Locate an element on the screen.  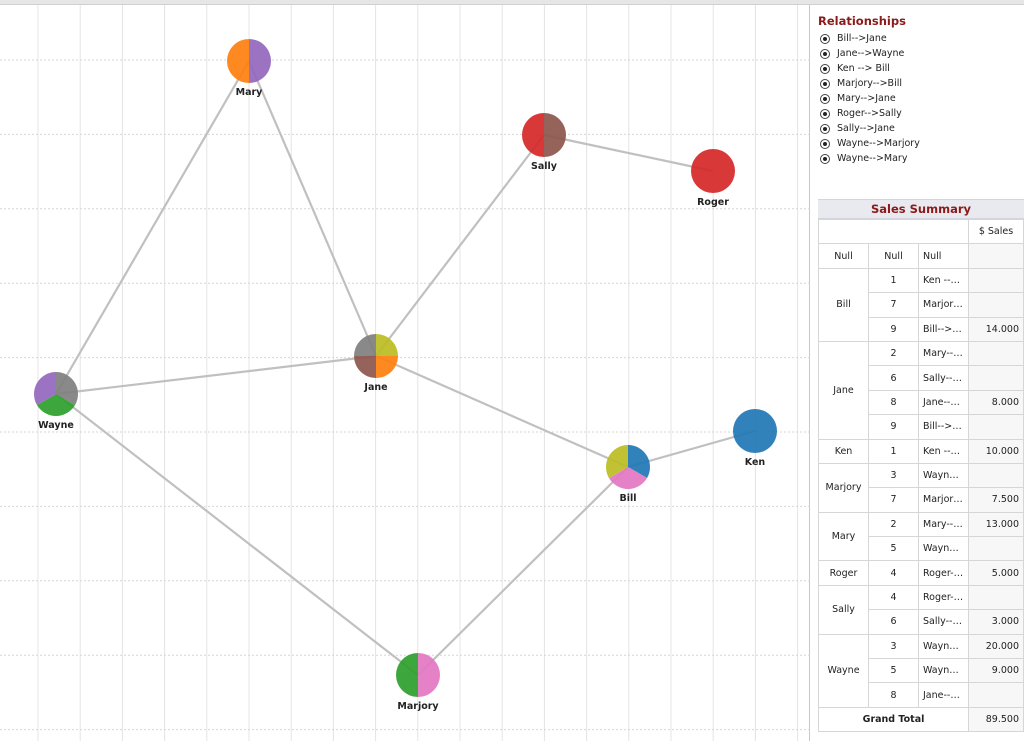
node-ken: Ken is located at coordinates (755, 438).